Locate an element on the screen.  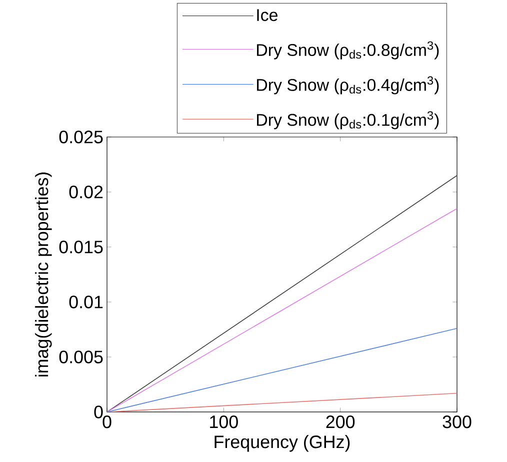
legend-label: Ice is located at coordinates (267, 15).